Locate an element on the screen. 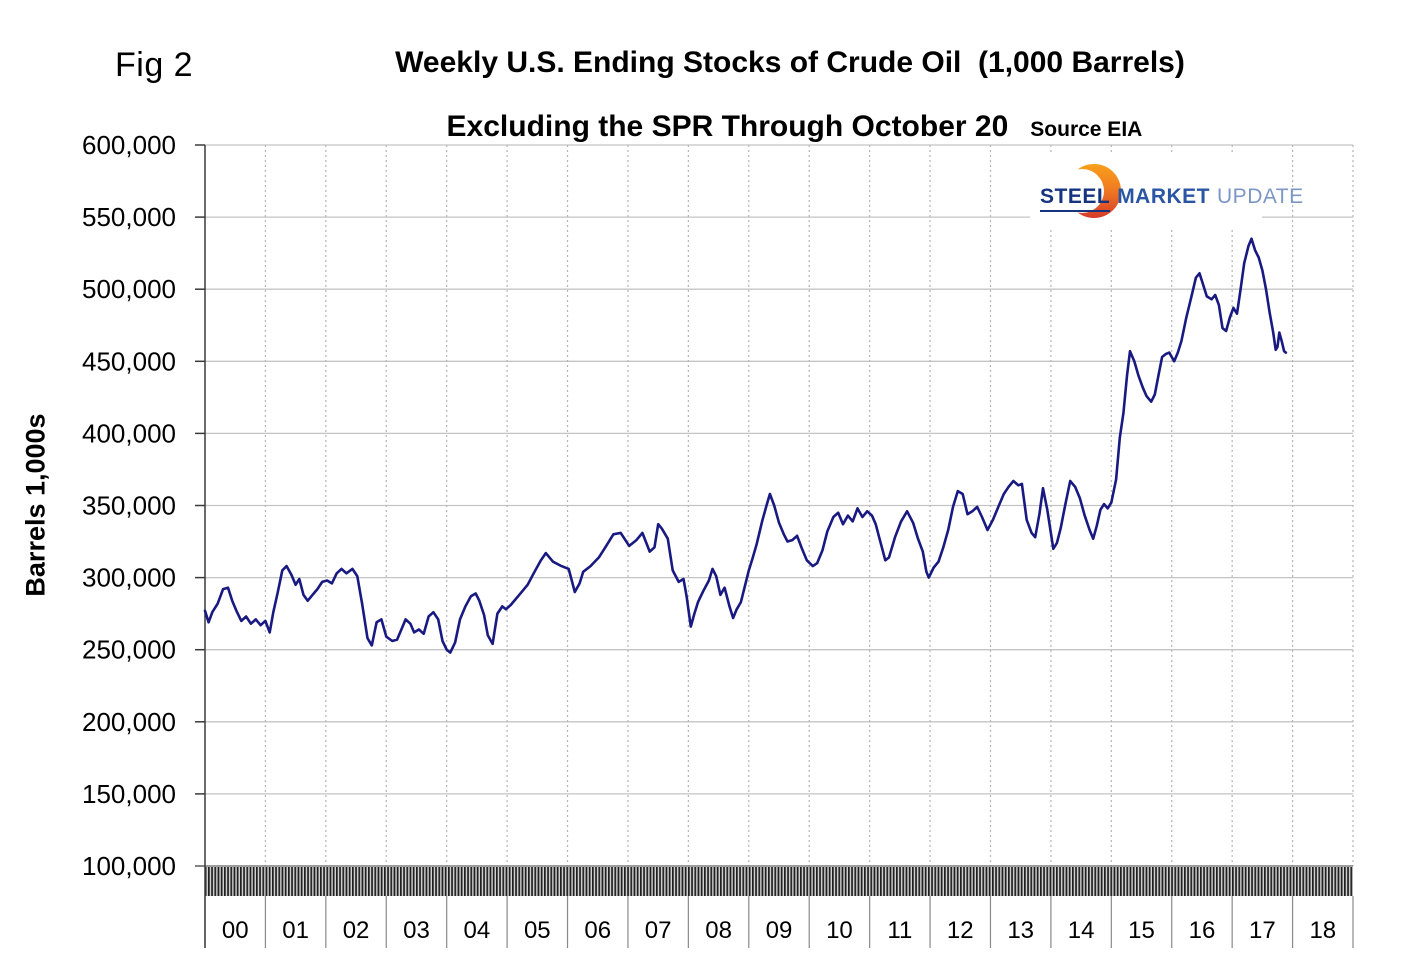 This screenshot has width=1420, height=973. smu-logo-text: STEEL MARKET UPDATE is located at coordinates (1172, 198).